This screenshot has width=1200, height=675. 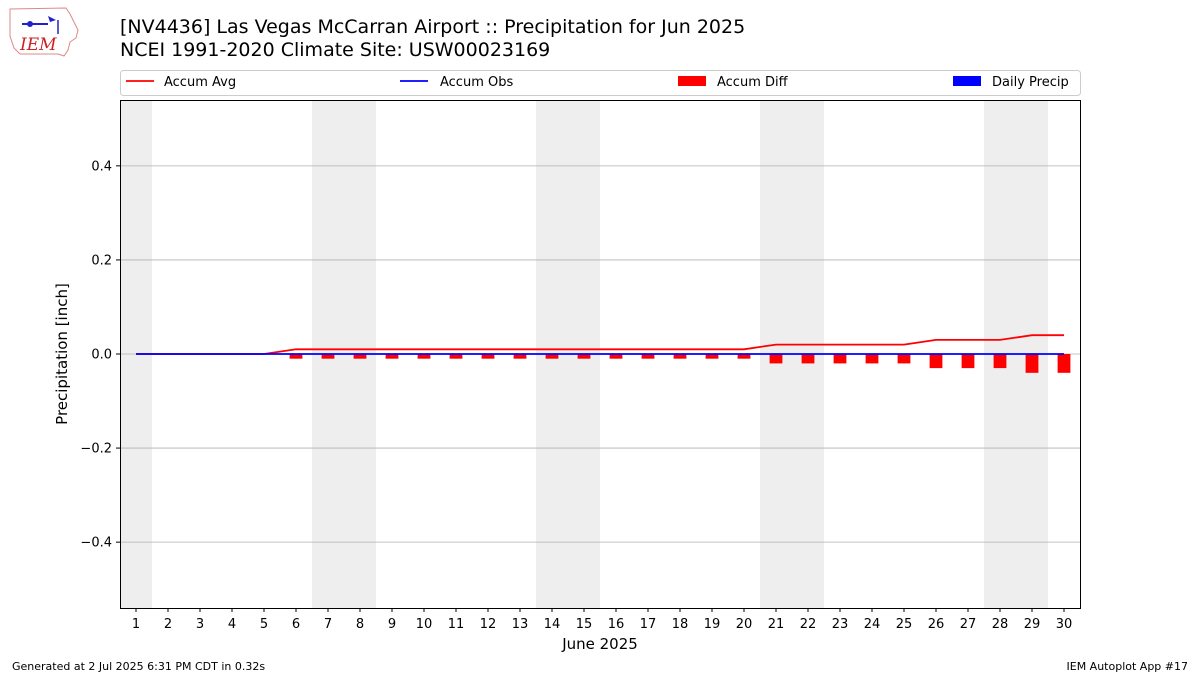 What do you see at coordinates (808, 624) in the screenshot?
I see `x-tick-label: 22` at bounding box center [808, 624].